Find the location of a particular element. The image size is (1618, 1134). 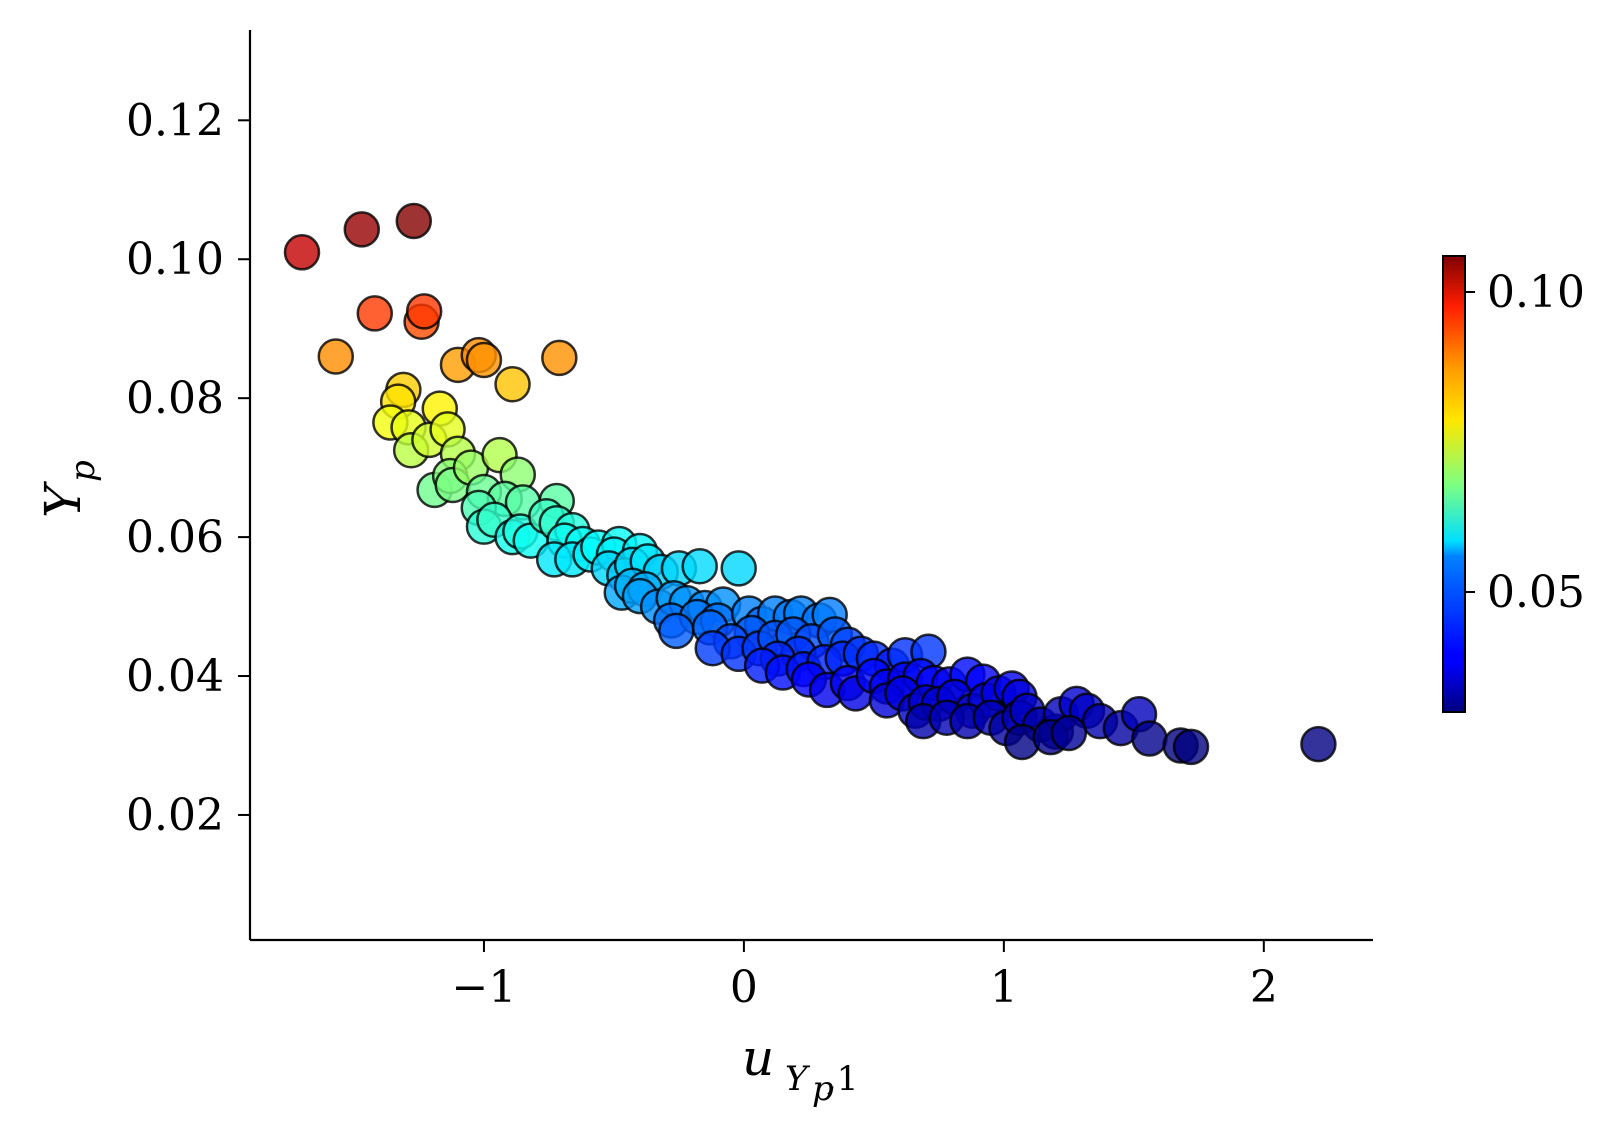

y-tick-label: 0.12 is located at coordinates (175, 120).